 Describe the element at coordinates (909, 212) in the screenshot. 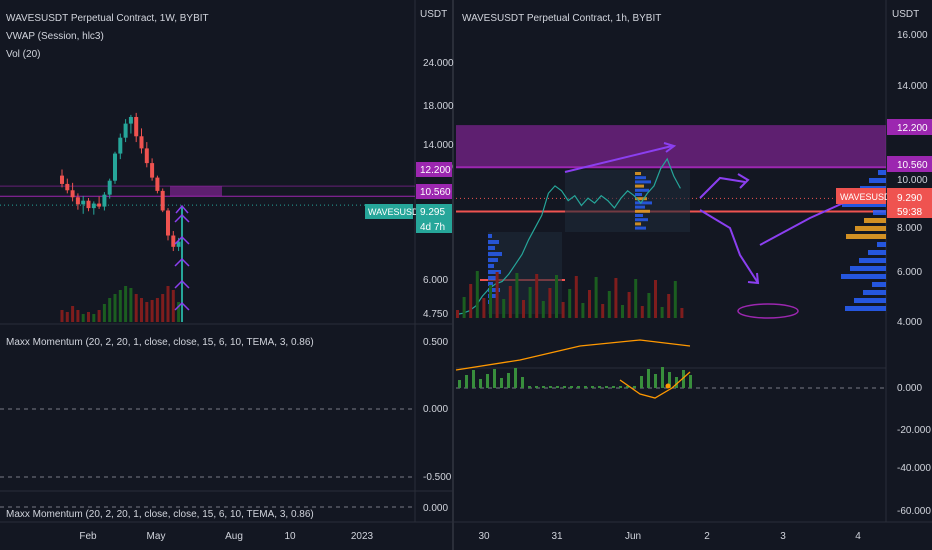

I see `right-countdown-badge-text: 59:38` at that location.